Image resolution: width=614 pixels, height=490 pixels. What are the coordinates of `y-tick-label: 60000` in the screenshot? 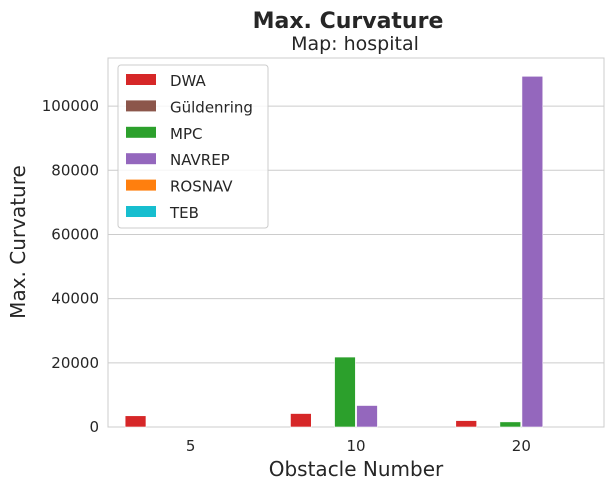 It's located at (75, 234).